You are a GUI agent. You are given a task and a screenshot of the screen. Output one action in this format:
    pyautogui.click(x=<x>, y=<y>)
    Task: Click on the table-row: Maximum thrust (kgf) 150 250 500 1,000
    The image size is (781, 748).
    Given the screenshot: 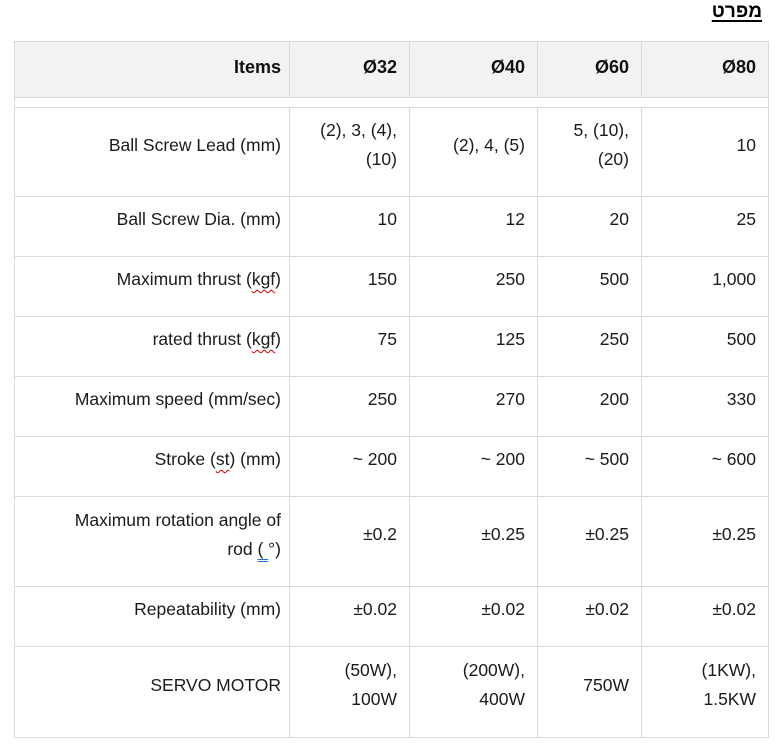 What is the action you would take?
    pyautogui.click(x=391, y=286)
    